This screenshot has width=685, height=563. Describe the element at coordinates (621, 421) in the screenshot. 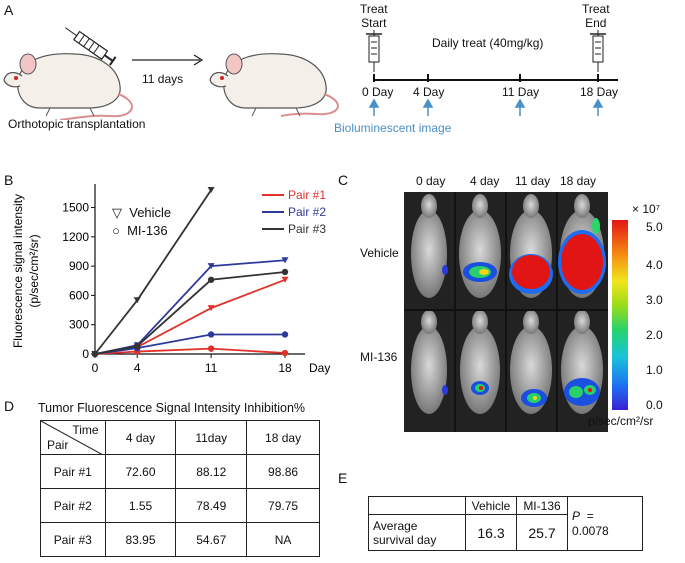

I see `scale-unit: p/sec/cm²/sr` at that location.